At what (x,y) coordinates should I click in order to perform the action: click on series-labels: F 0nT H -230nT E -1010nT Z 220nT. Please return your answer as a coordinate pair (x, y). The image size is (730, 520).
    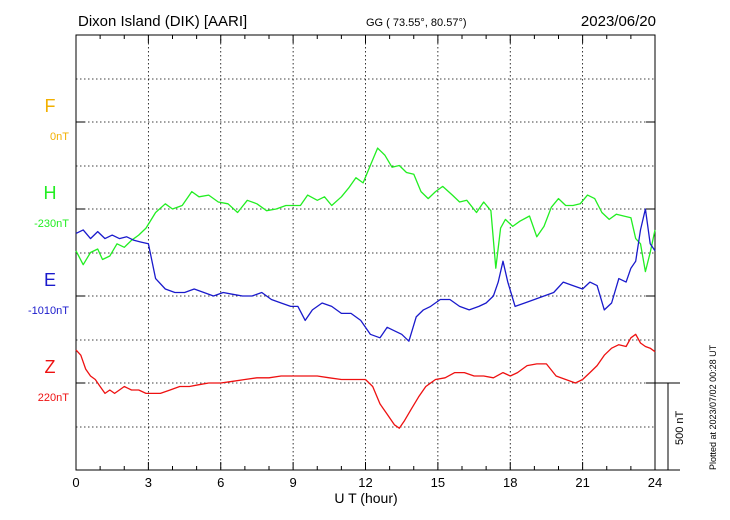
    Looking at the image, I should click on (48, 250).